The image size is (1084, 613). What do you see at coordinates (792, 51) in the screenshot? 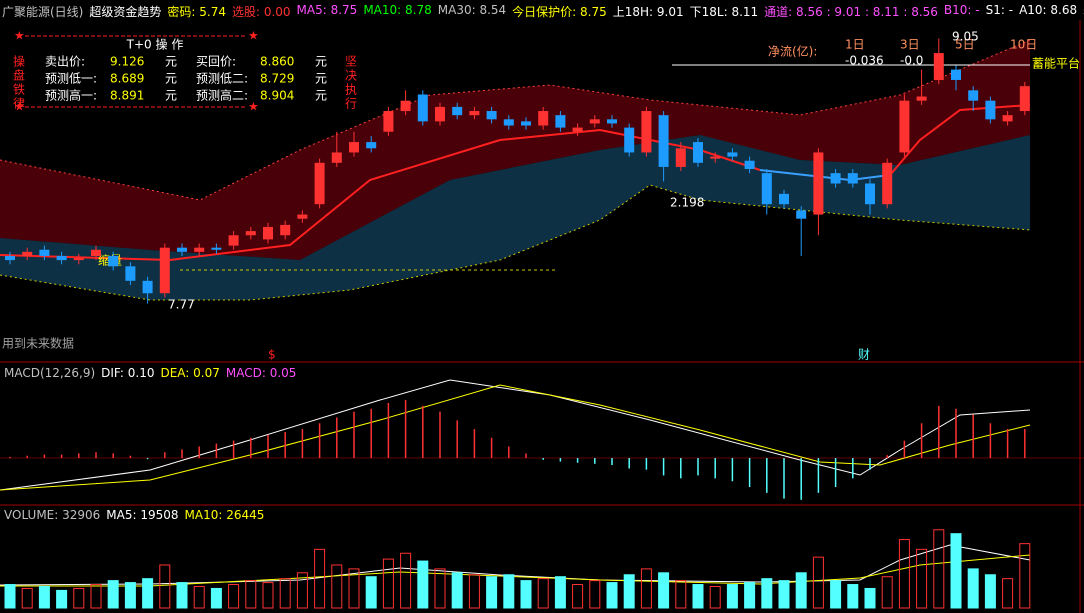
I see `flow-label: 净流(亿):` at bounding box center [792, 51].